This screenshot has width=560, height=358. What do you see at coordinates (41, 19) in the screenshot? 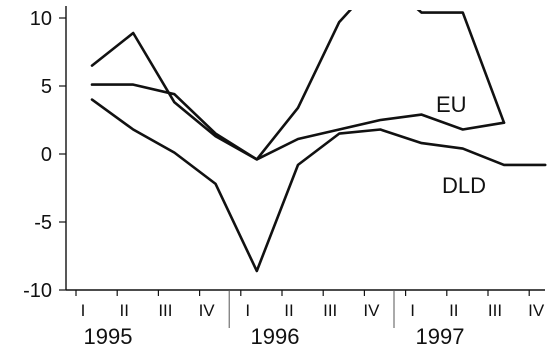
I see `y-tick-label: 10` at bounding box center [41, 19].